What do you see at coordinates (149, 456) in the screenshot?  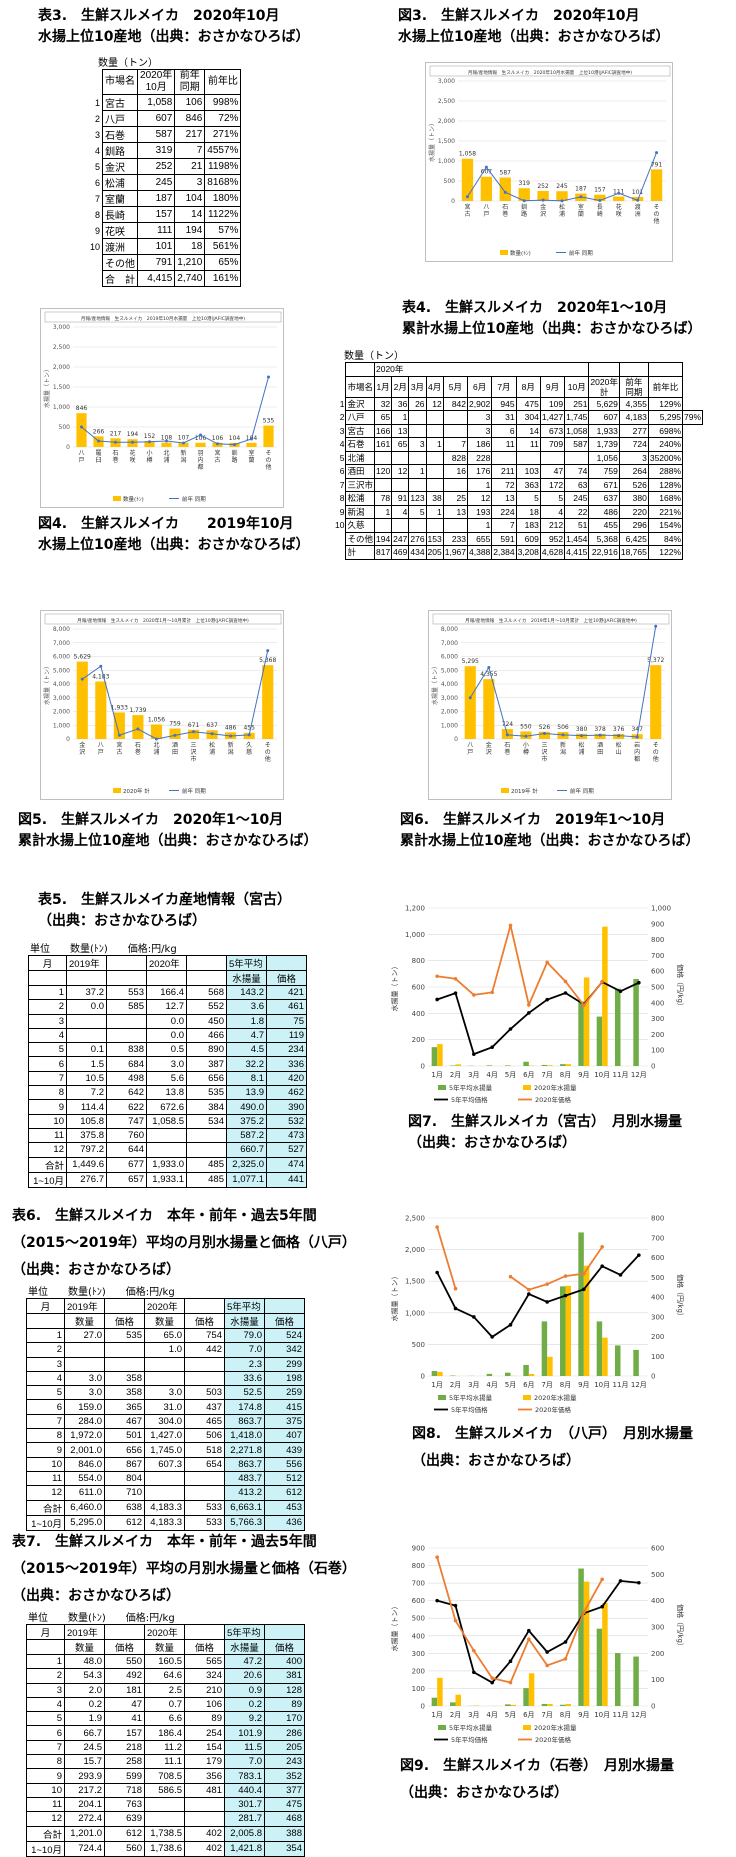 I see `x-tick-label: 小樽` at bounding box center [149, 456].